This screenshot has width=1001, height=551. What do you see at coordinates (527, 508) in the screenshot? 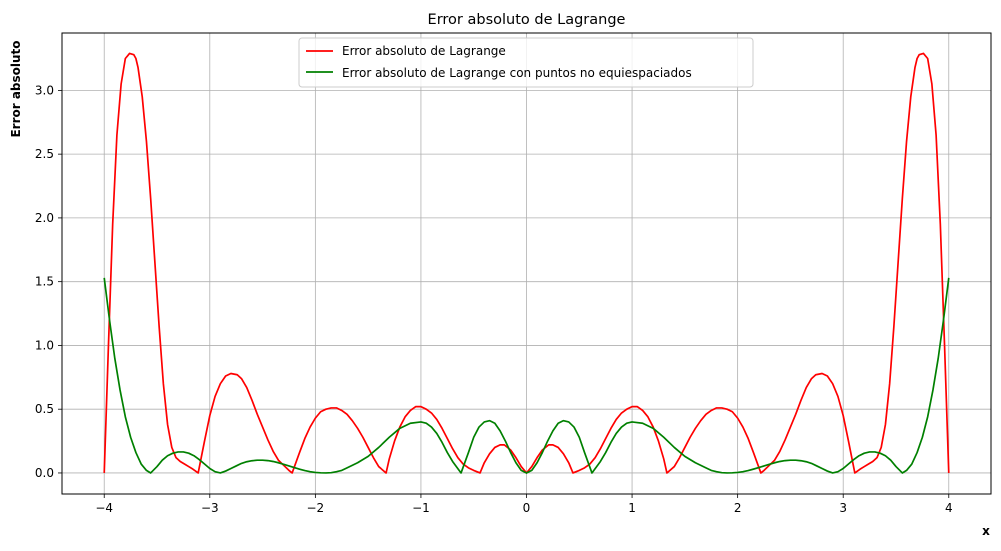
I see `x-tick-label: 0` at bounding box center [527, 508].